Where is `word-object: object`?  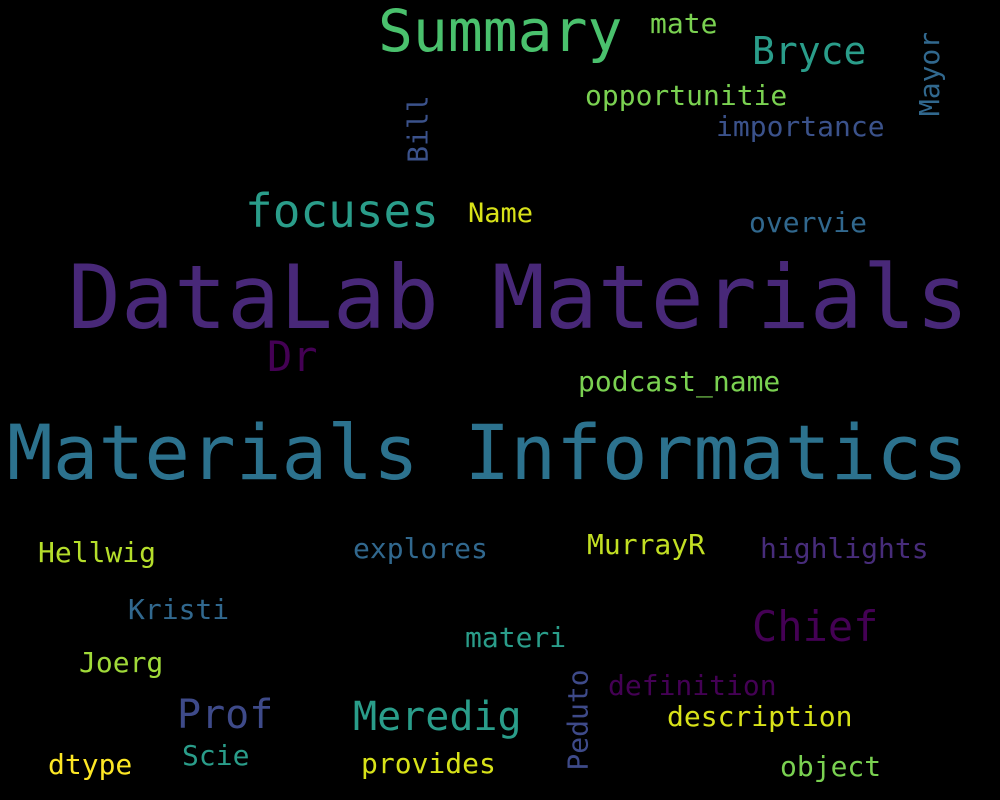 word-object: object is located at coordinates (831, 766).